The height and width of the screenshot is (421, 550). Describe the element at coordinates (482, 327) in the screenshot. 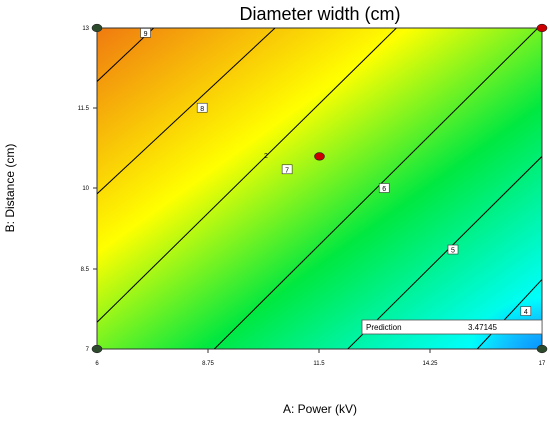

I see `prediction-value: 3.47145` at that location.